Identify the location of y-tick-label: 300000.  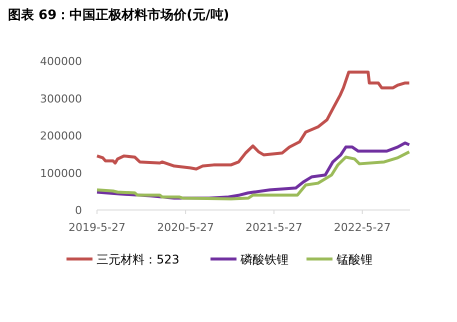
(61, 99).